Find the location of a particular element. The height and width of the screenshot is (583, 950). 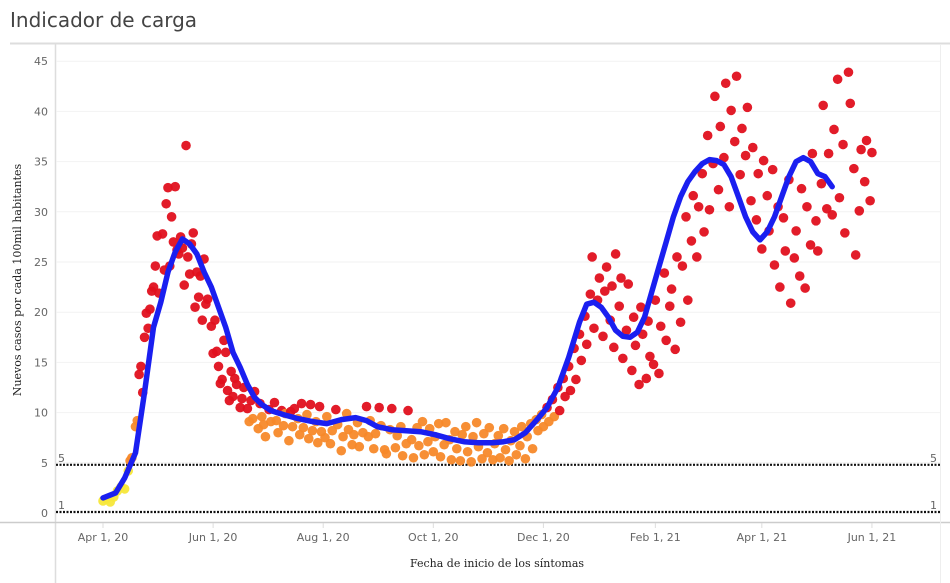

x-tick-label: Feb 1, 21 is located at coordinates (655, 537).